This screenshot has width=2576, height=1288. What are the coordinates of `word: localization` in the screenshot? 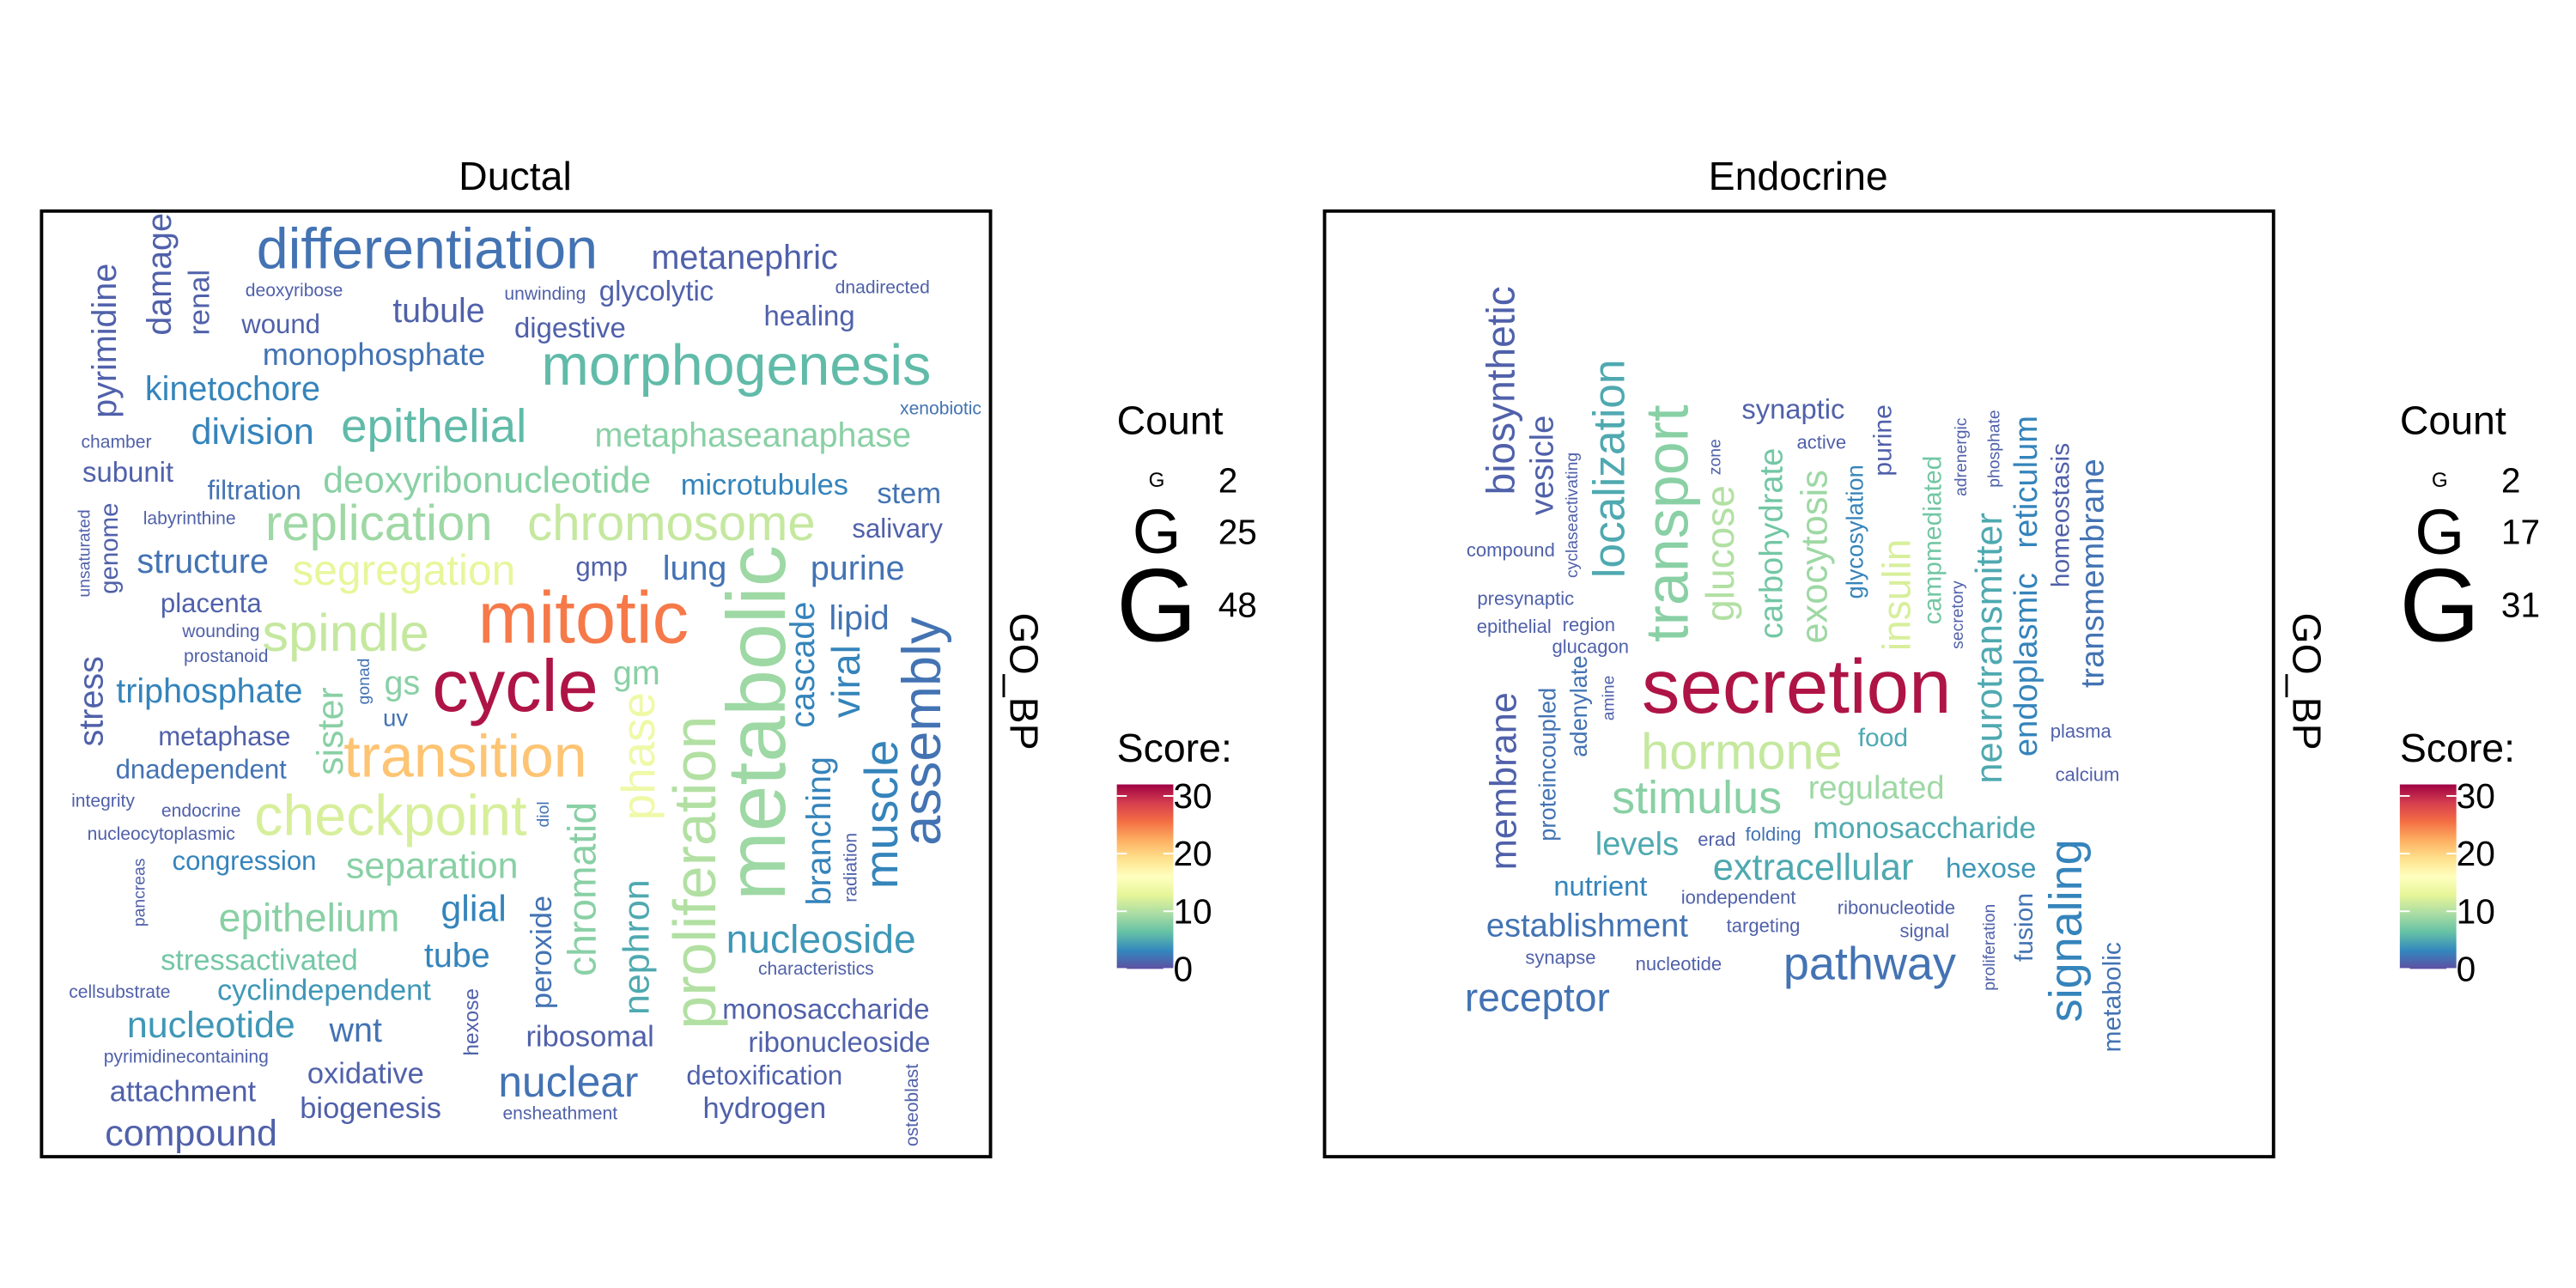 It's located at (1609, 468).